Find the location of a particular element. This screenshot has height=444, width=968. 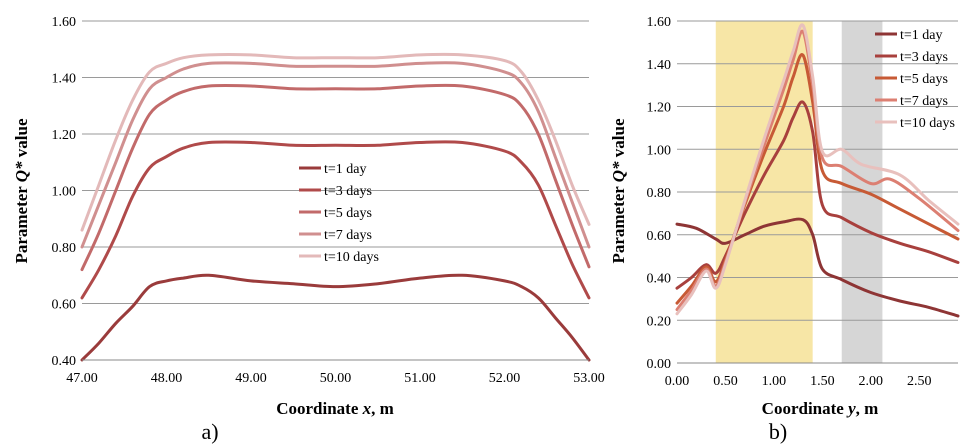

chart-a-y-tick-labels: 0.40 0.60 0.80 1.00 1.20 1.40 1.60 is located at coordinates (64, 192).